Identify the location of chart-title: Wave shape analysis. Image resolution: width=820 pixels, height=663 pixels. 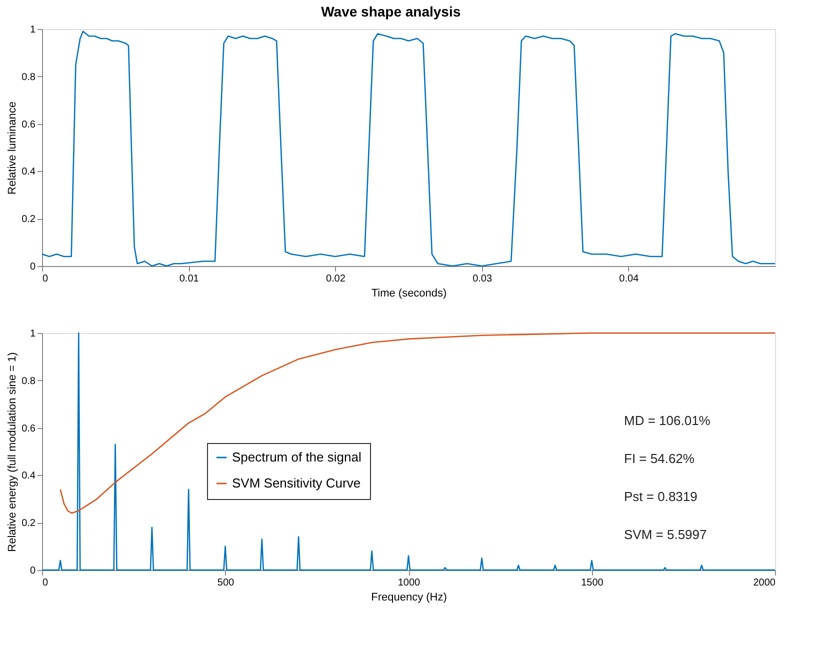
(391, 12).